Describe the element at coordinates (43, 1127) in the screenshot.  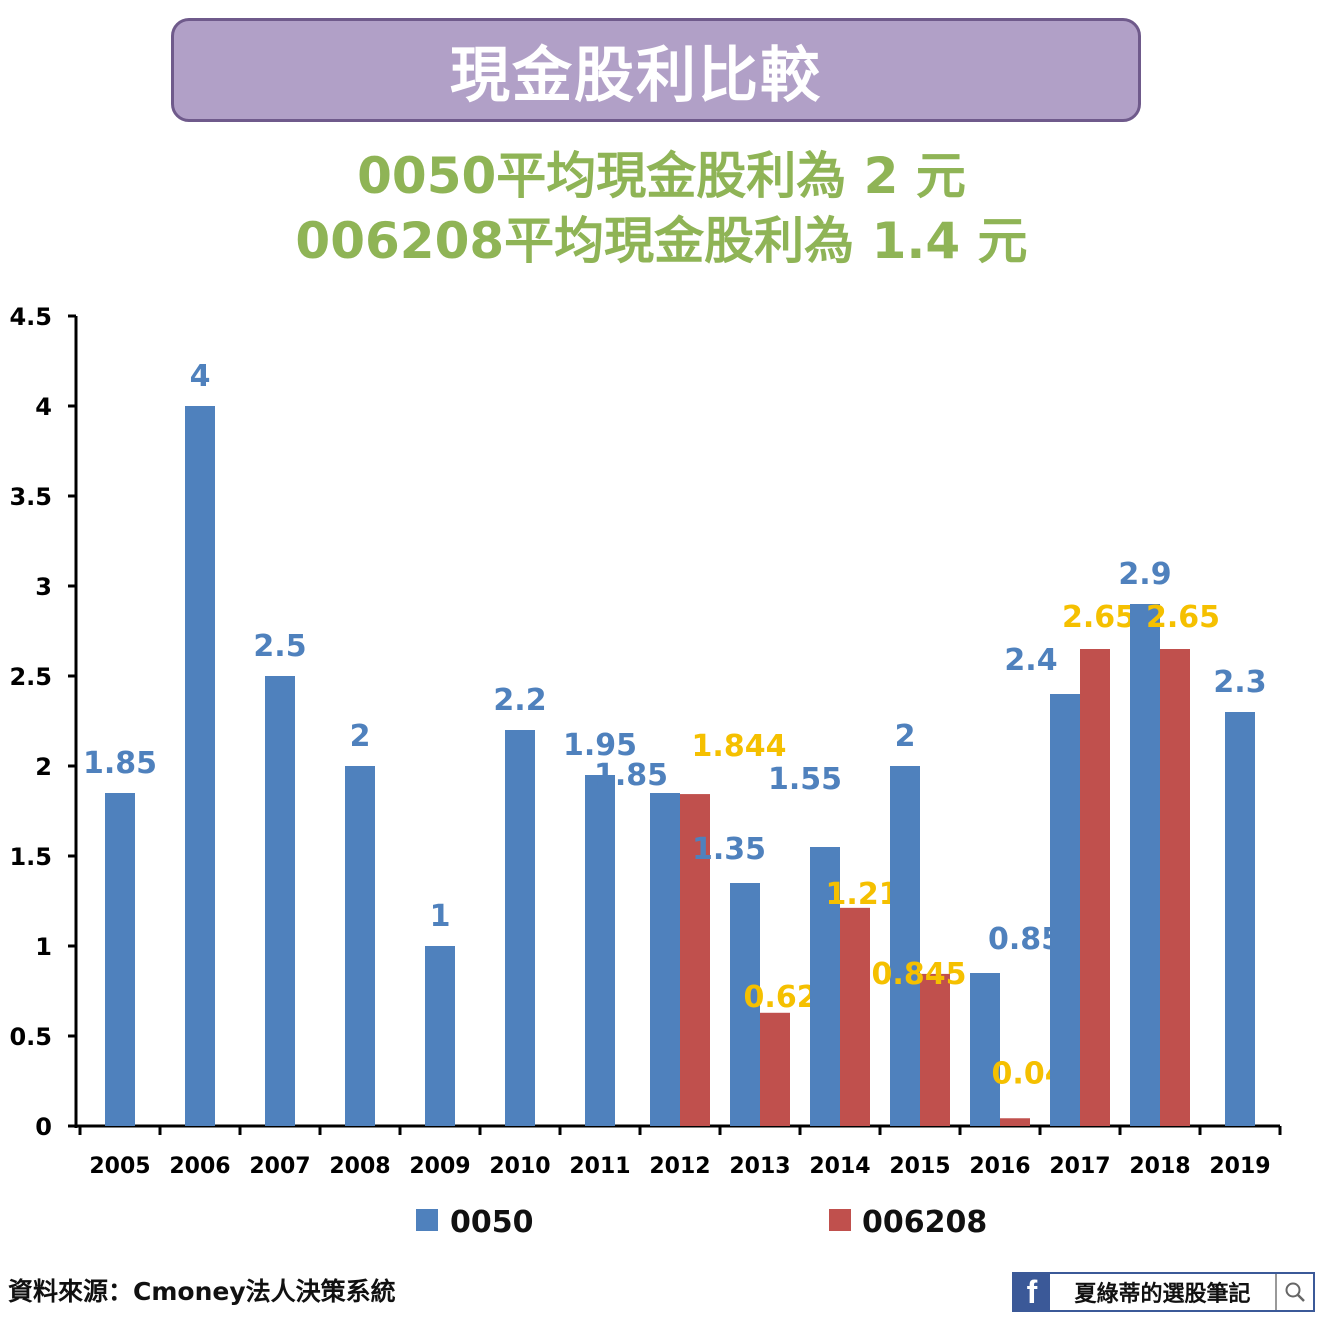
I see `y-tick-label: 0` at that location.